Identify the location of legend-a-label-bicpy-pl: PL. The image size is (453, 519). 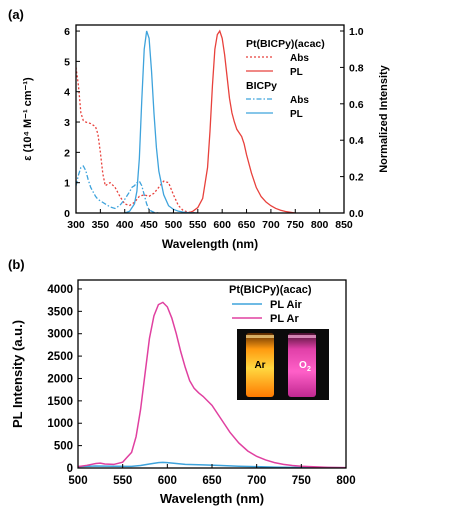
(296, 114).